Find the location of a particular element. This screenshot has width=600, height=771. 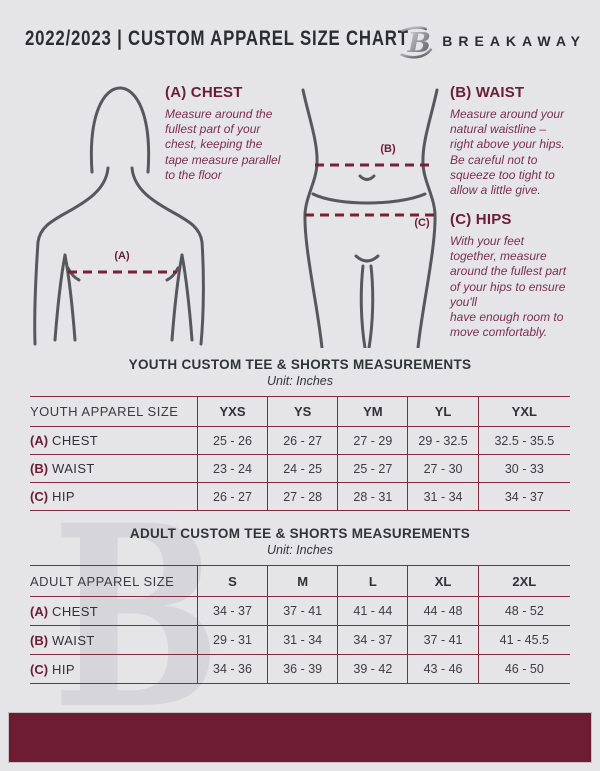

lower-body-figure is located at coordinates (370, 218).